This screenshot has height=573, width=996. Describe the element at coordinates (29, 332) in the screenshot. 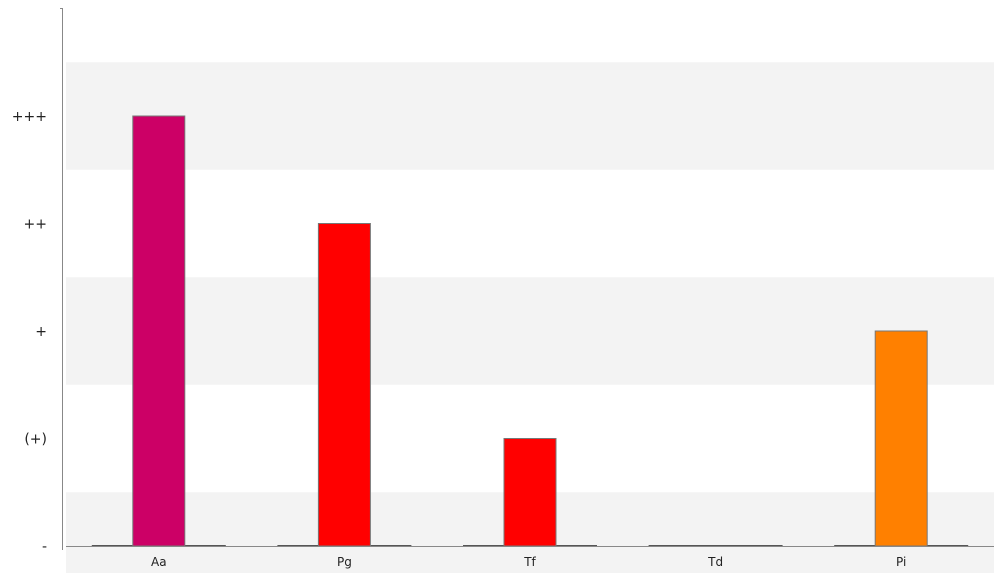

I see `y-axis-ticks: -(+)++++++` at that location.